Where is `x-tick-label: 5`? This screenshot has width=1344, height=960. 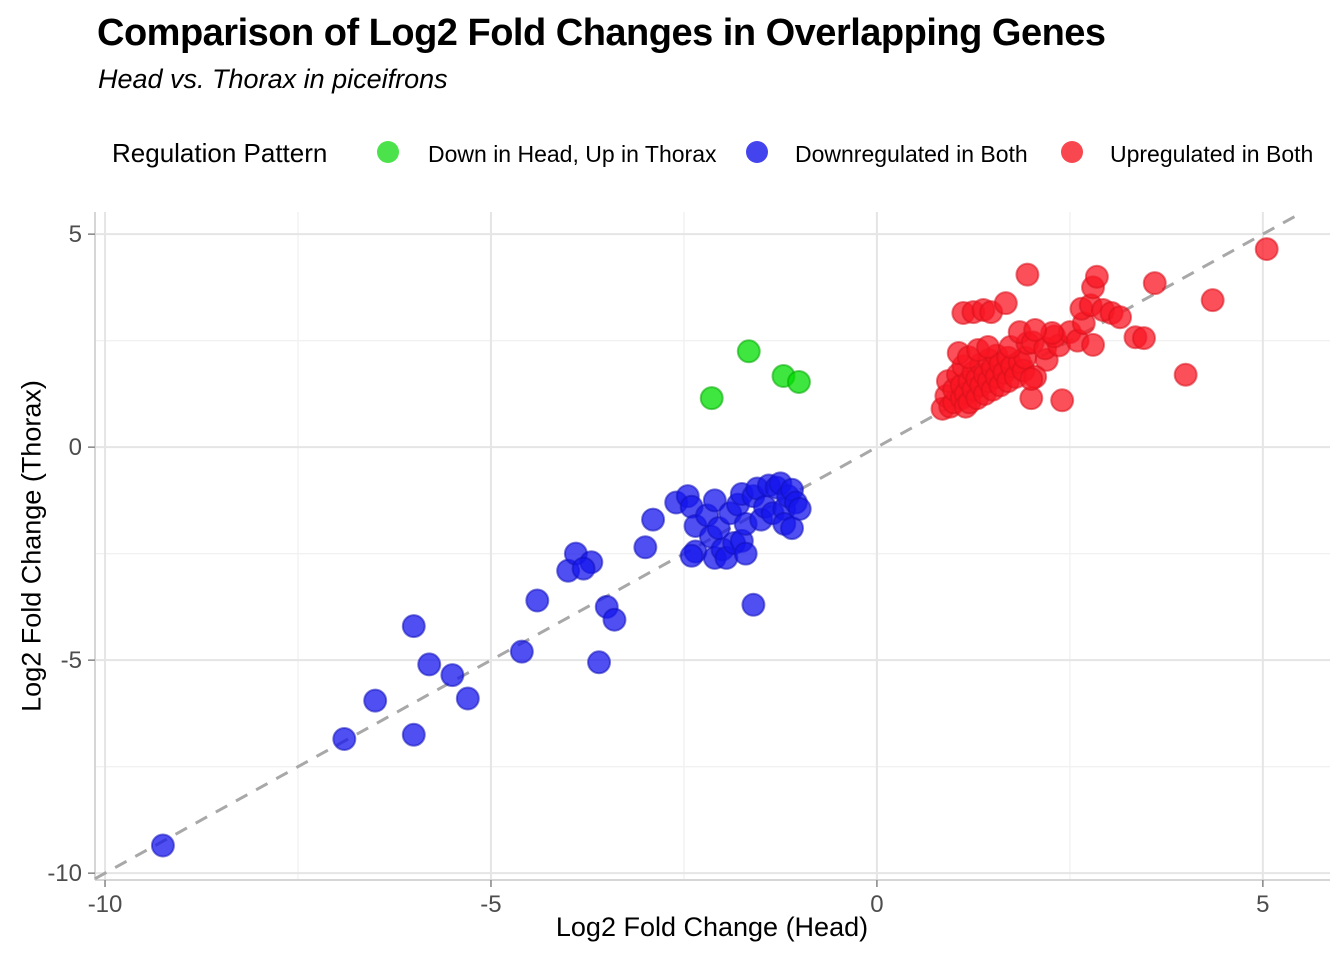
x-tick-label: 5 is located at coordinates (1262, 904).